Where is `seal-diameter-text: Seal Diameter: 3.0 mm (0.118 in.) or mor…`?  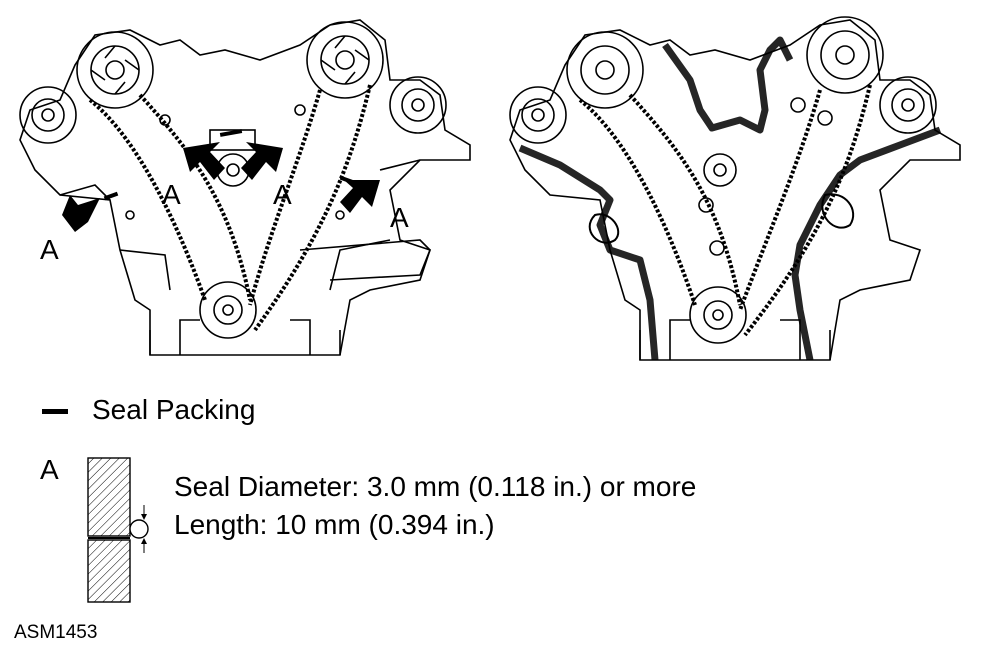
seal-diameter-text: Seal Diameter: 3.0 mm (0.118 in.) or mor… is located at coordinates (435, 486).